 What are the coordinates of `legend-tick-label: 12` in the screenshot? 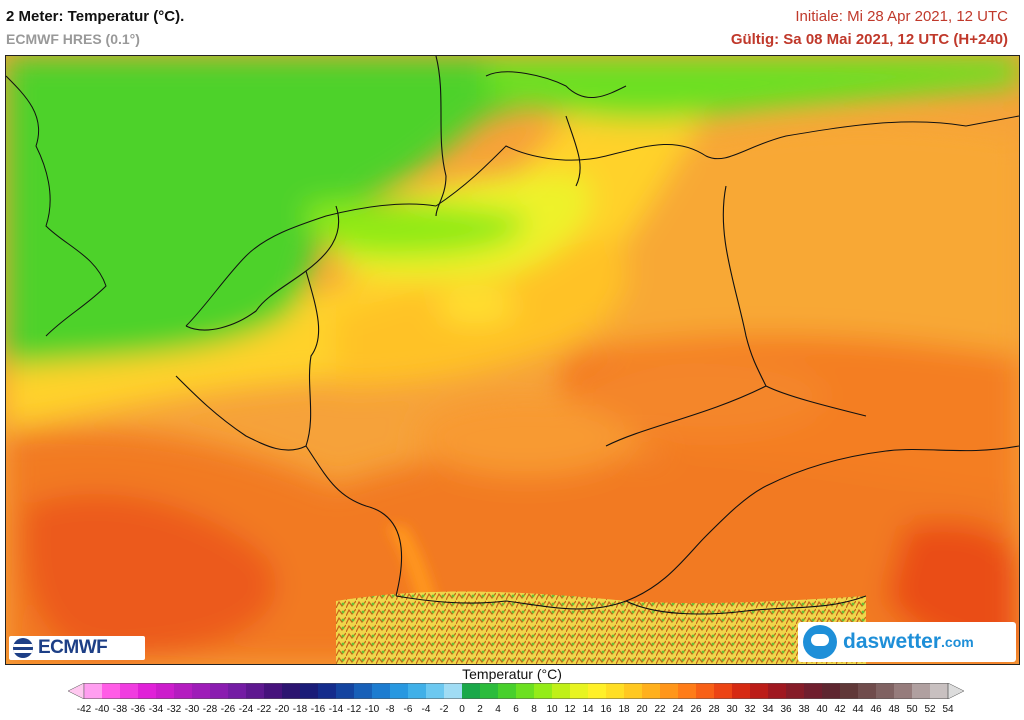 It's located at (570, 709).